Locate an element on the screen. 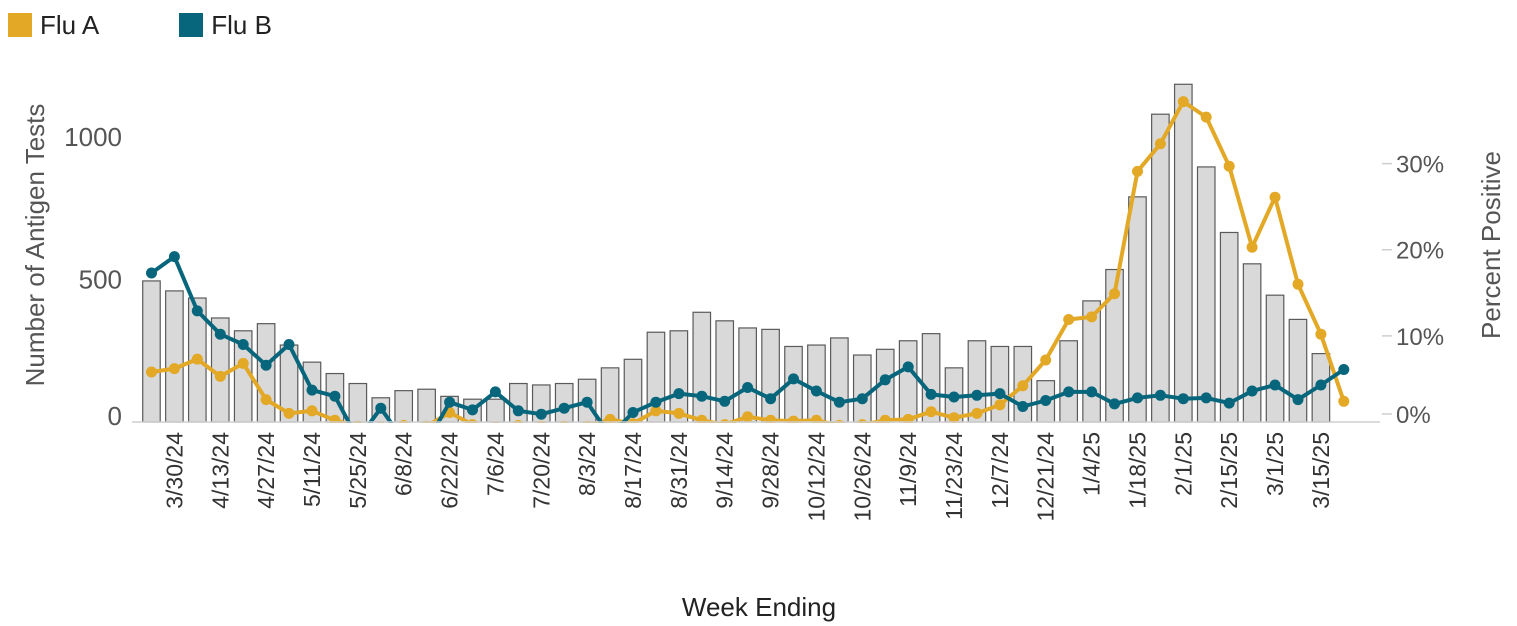 The width and height of the screenshot is (1517, 626). point-flu-a-4/27/24 is located at coordinates (266, 400).